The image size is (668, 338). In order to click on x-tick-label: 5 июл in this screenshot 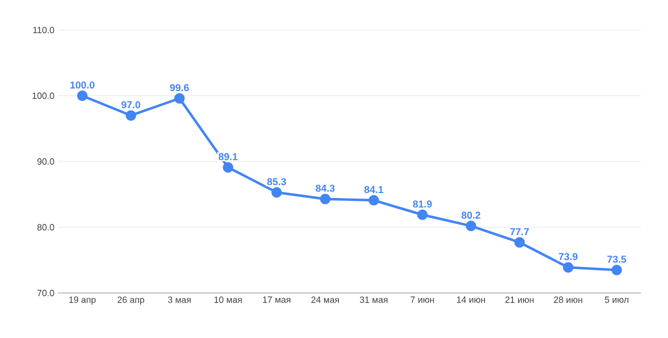, I will do `click(616, 299)`.